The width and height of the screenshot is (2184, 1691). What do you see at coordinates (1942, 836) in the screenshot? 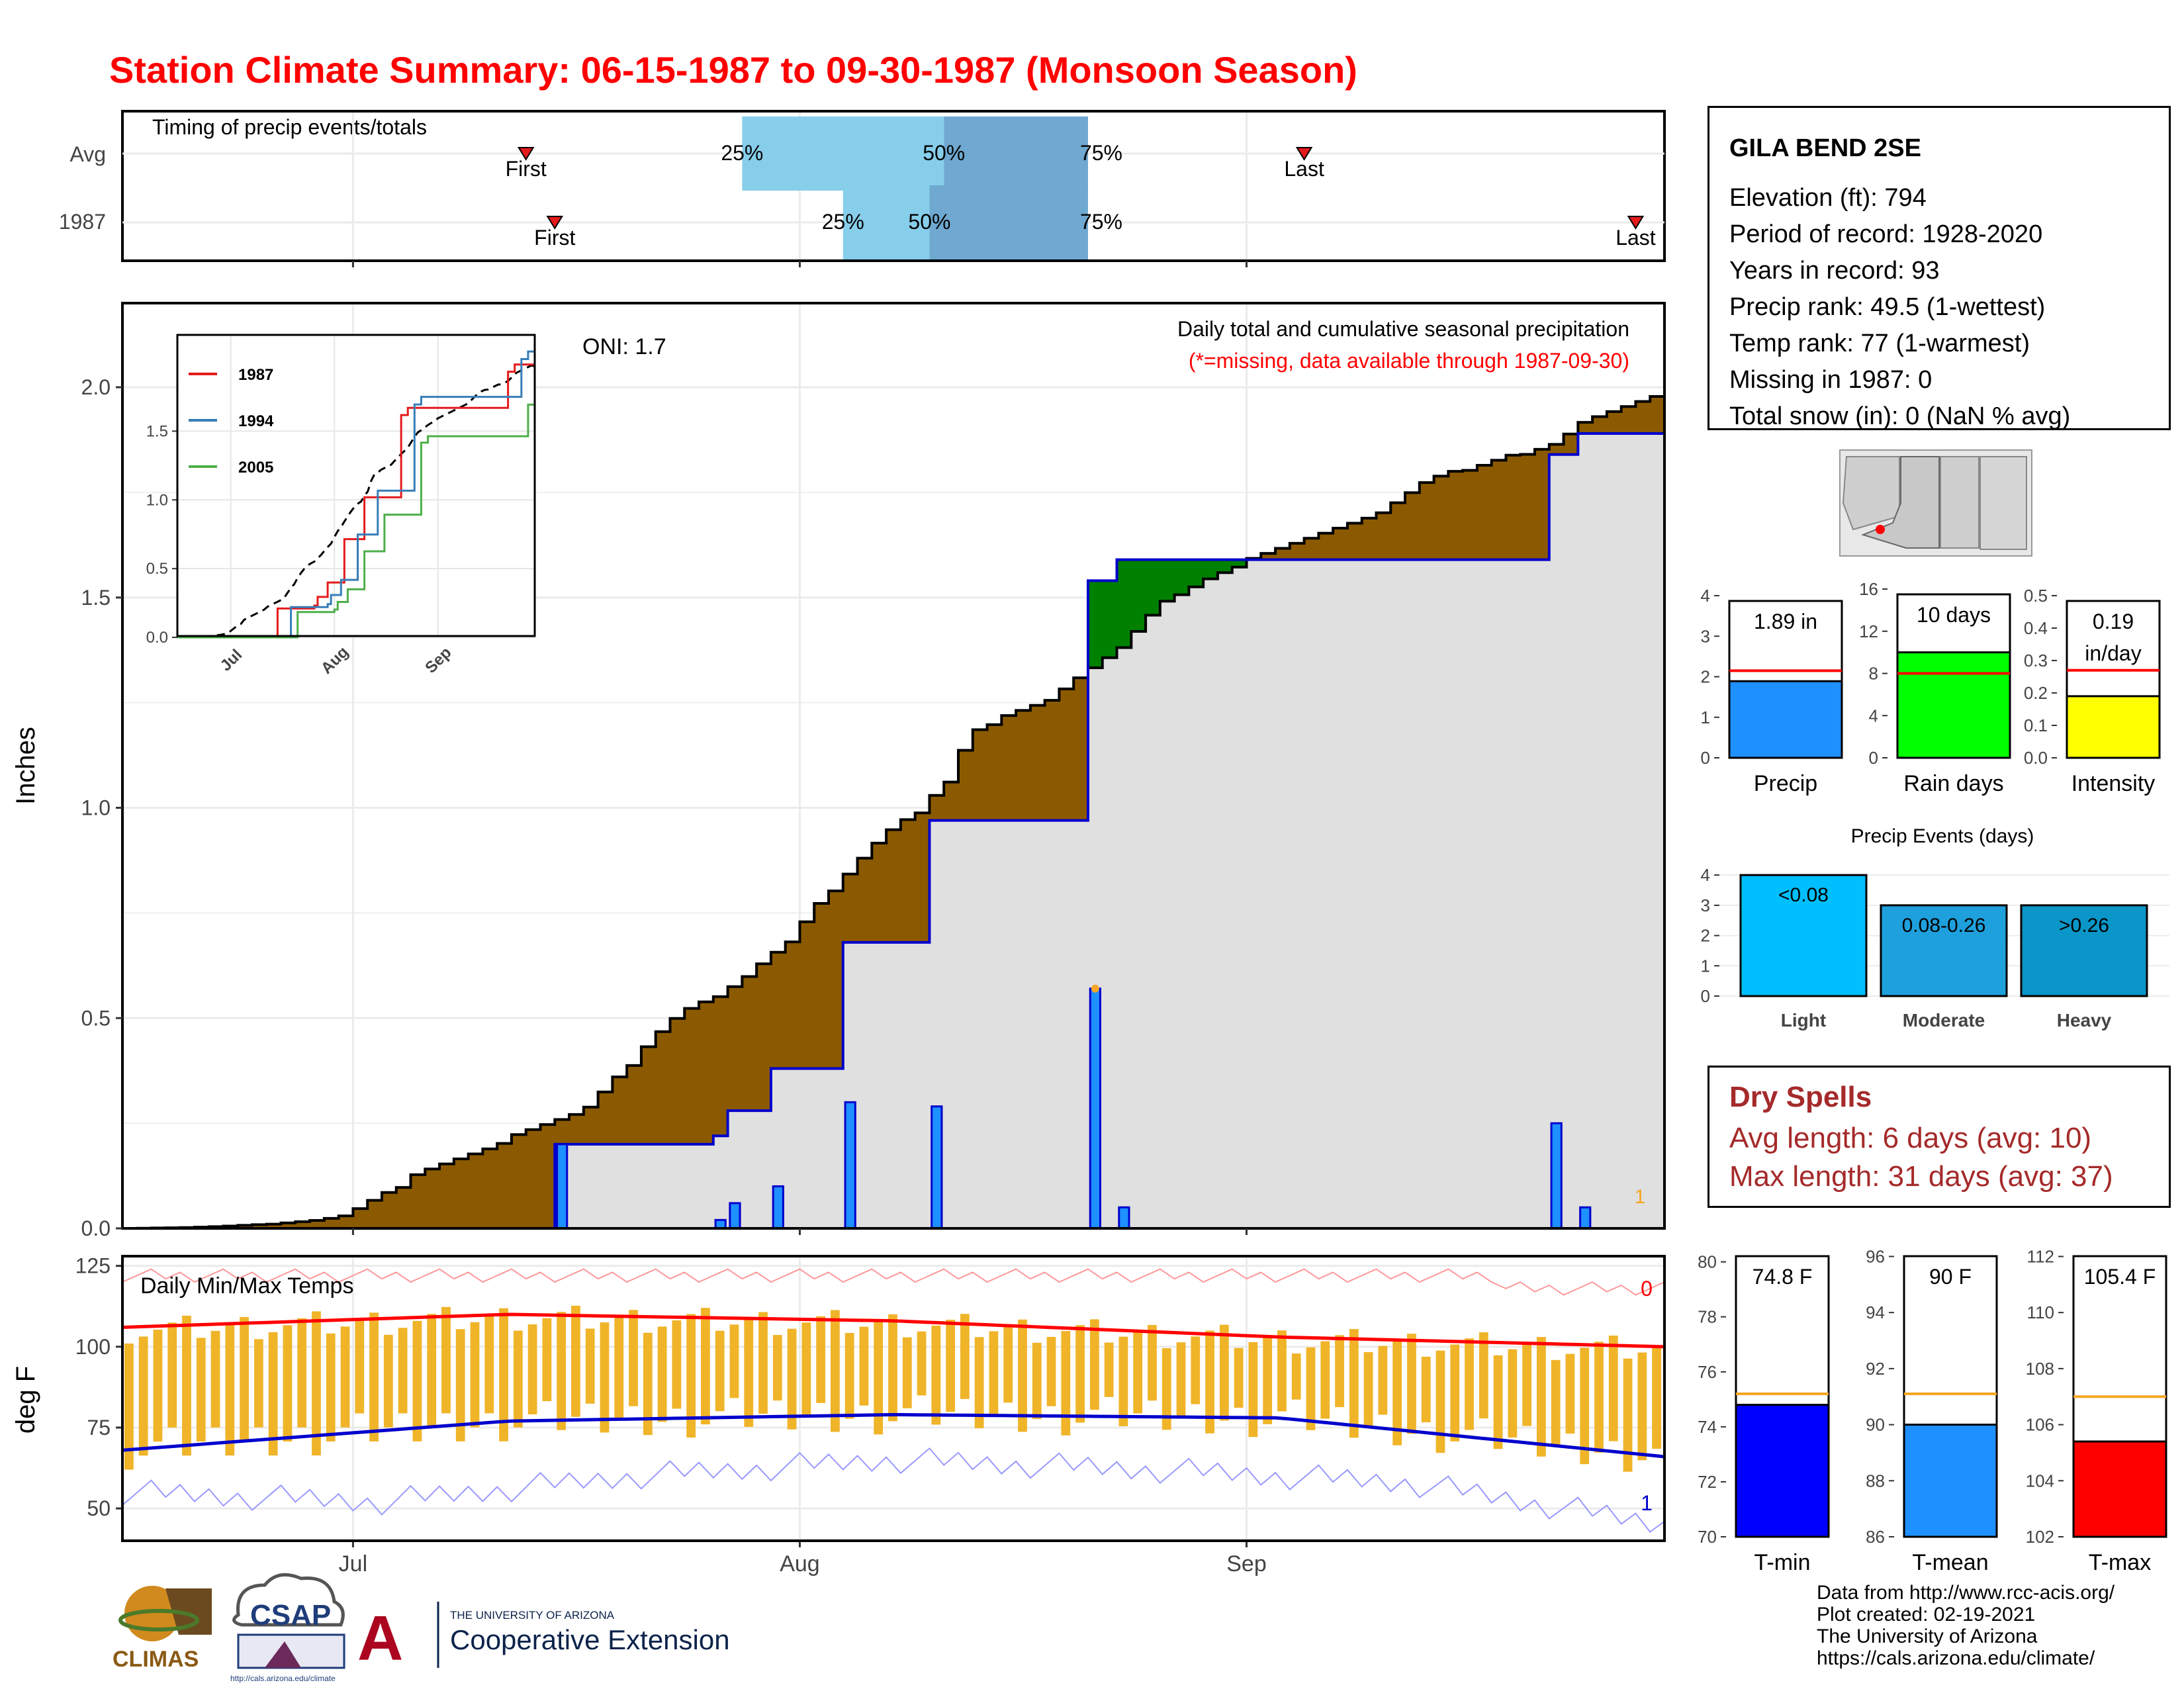
I see `events-title: Precip Events (days)` at bounding box center [1942, 836].